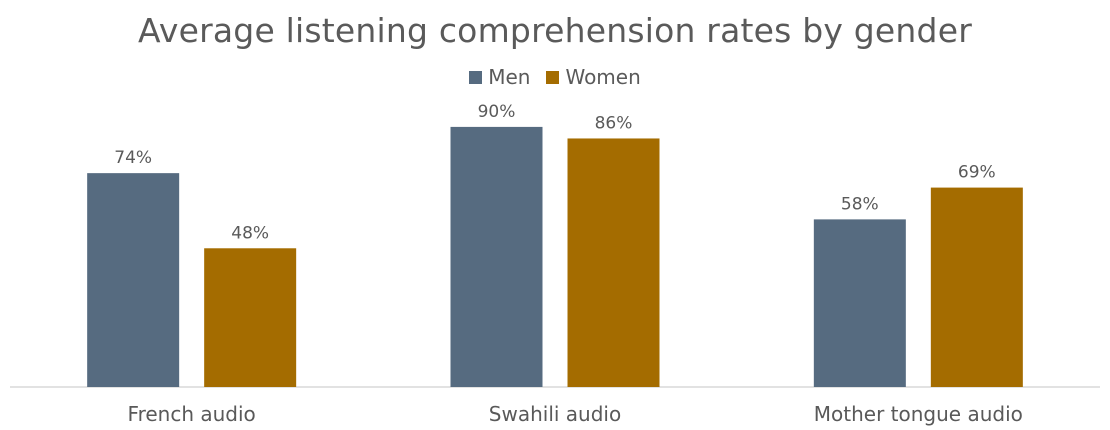  Describe the element at coordinates (476, 77) in the screenshot. I see `legend-swatch-men` at that location.